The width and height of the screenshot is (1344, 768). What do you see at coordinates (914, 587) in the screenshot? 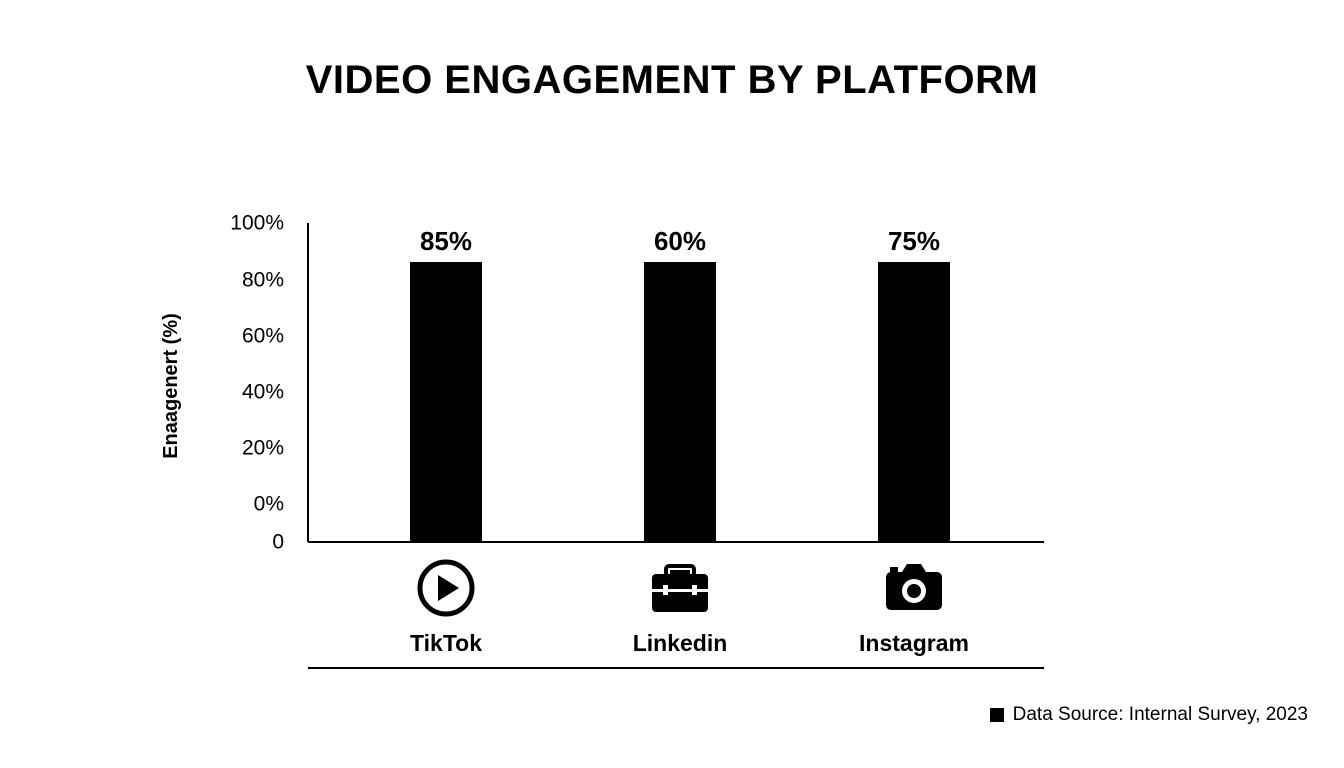
I see `camera-icon` at bounding box center [914, 587].